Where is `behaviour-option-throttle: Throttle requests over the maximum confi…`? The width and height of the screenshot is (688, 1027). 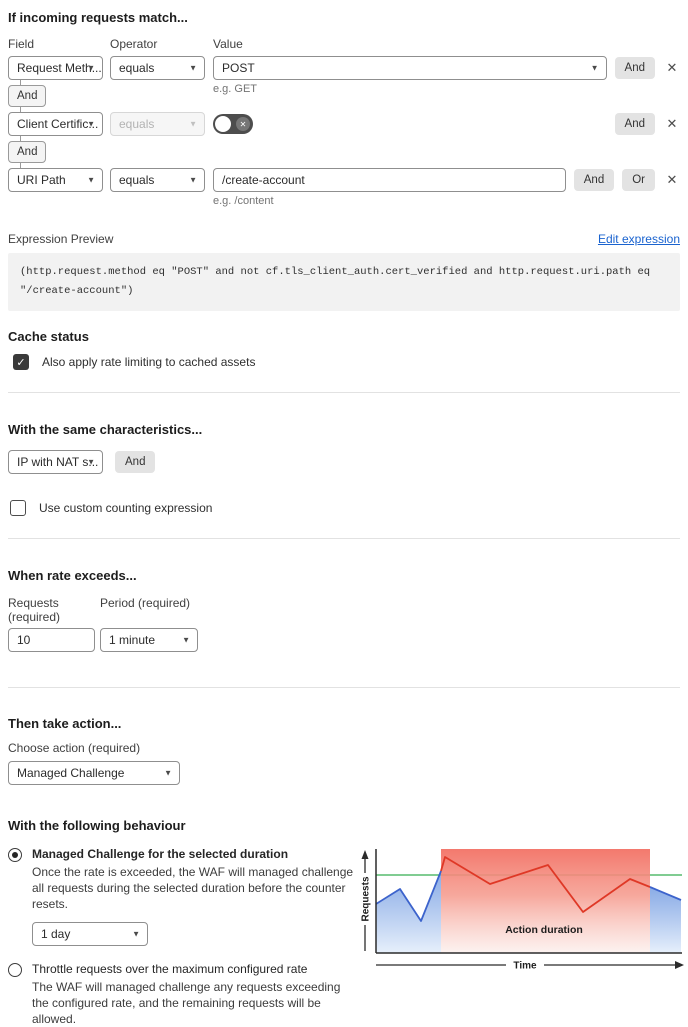 behaviour-option-throttle: Throttle requests over the maximum confi… is located at coordinates (184, 994).